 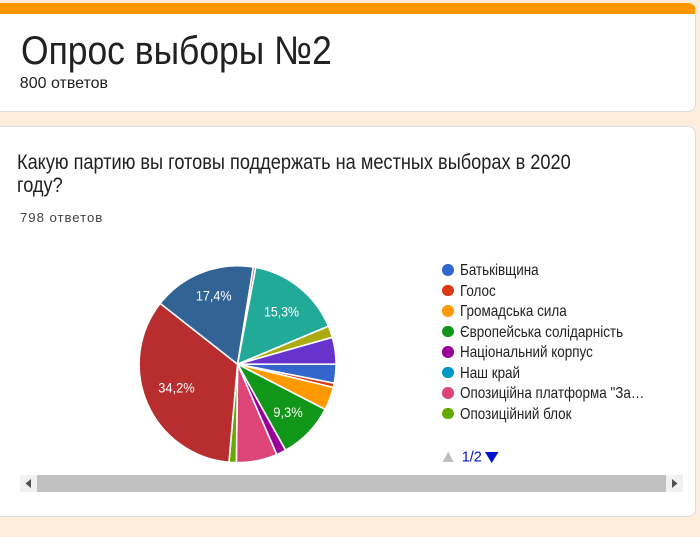 What do you see at coordinates (176, 388) in the screenshot?
I see `svg-text: 34,2%` at bounding box center [176, 388].